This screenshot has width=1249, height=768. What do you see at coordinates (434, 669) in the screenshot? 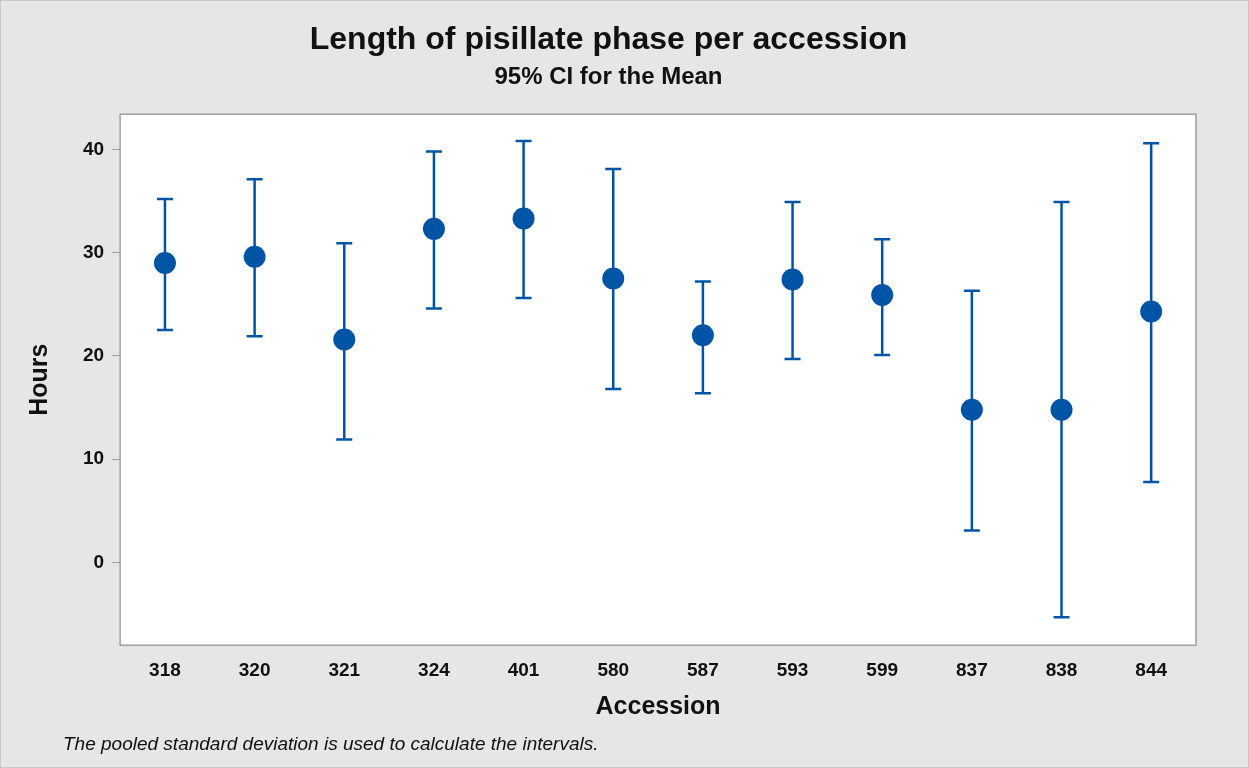
I see `x-tick-label: 324` at bounding box center [434, 669].